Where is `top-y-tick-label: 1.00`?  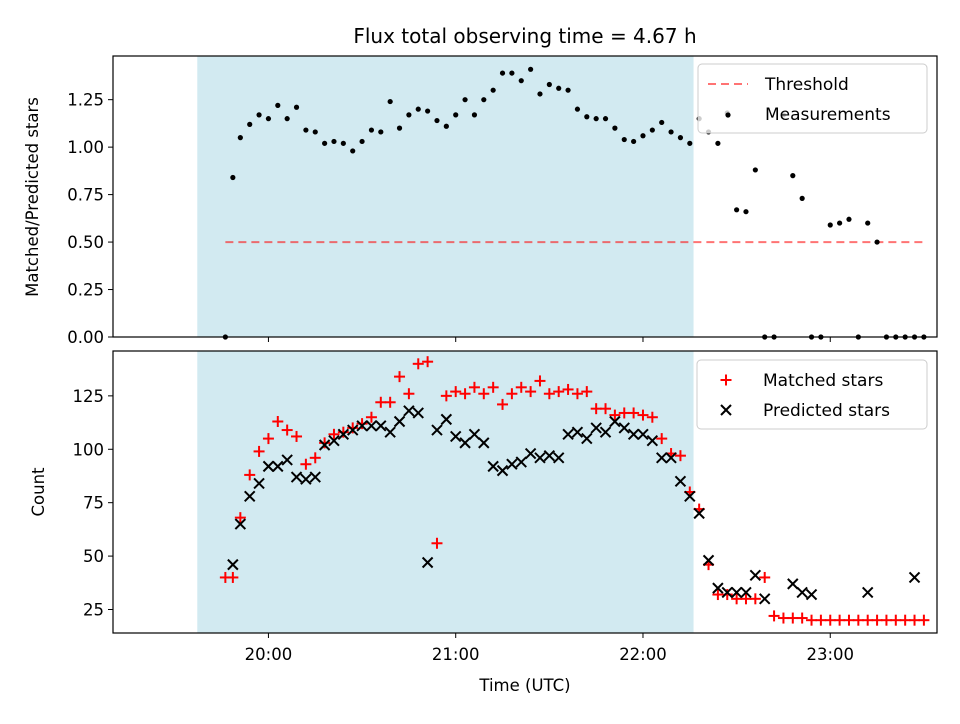
top-y-tick-label: 1.00 is located at coordinates (85, 147).